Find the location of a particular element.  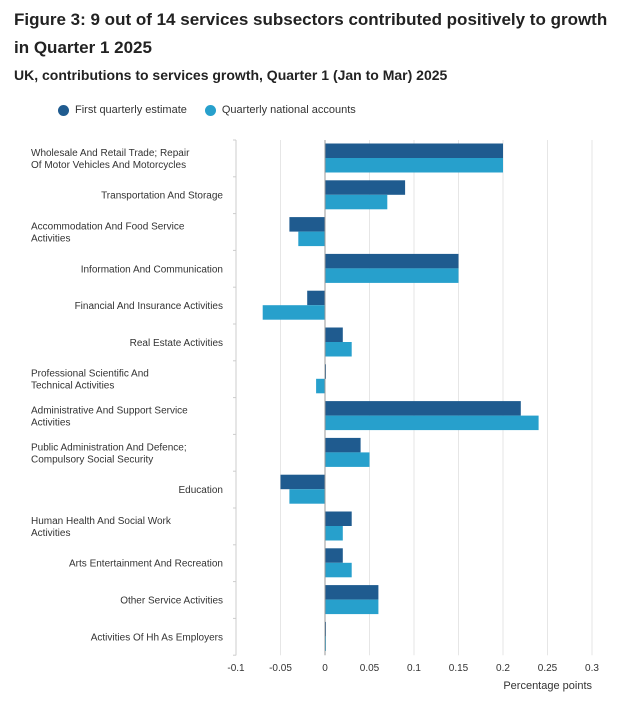

category-label: Human Health And Social Work Activities is located at coordinates (101, 527).